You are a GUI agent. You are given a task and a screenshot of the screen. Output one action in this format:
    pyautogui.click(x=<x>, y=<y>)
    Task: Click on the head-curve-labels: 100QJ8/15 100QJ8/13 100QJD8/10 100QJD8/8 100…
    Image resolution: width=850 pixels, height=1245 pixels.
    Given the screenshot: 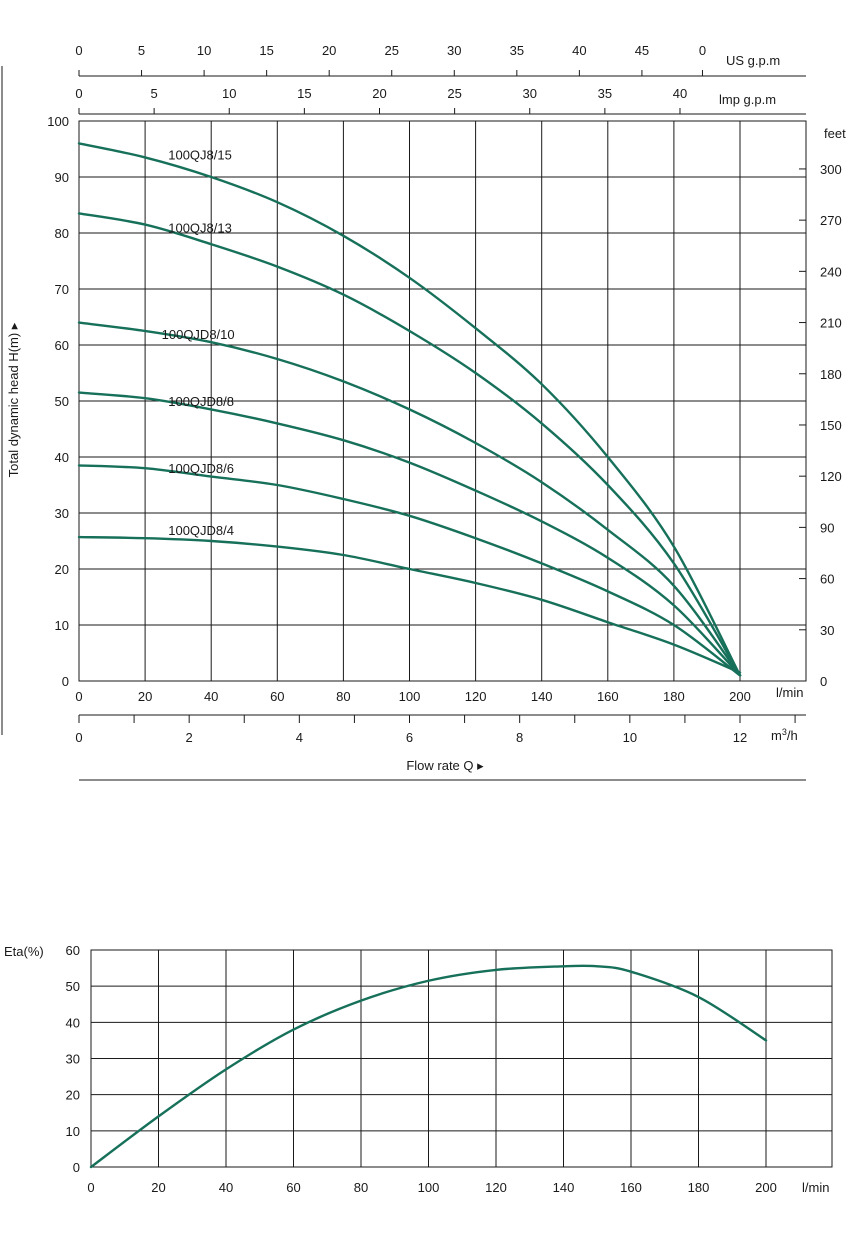 What is the action you would take?
    pyautogui.click(x=198, y=343)
    